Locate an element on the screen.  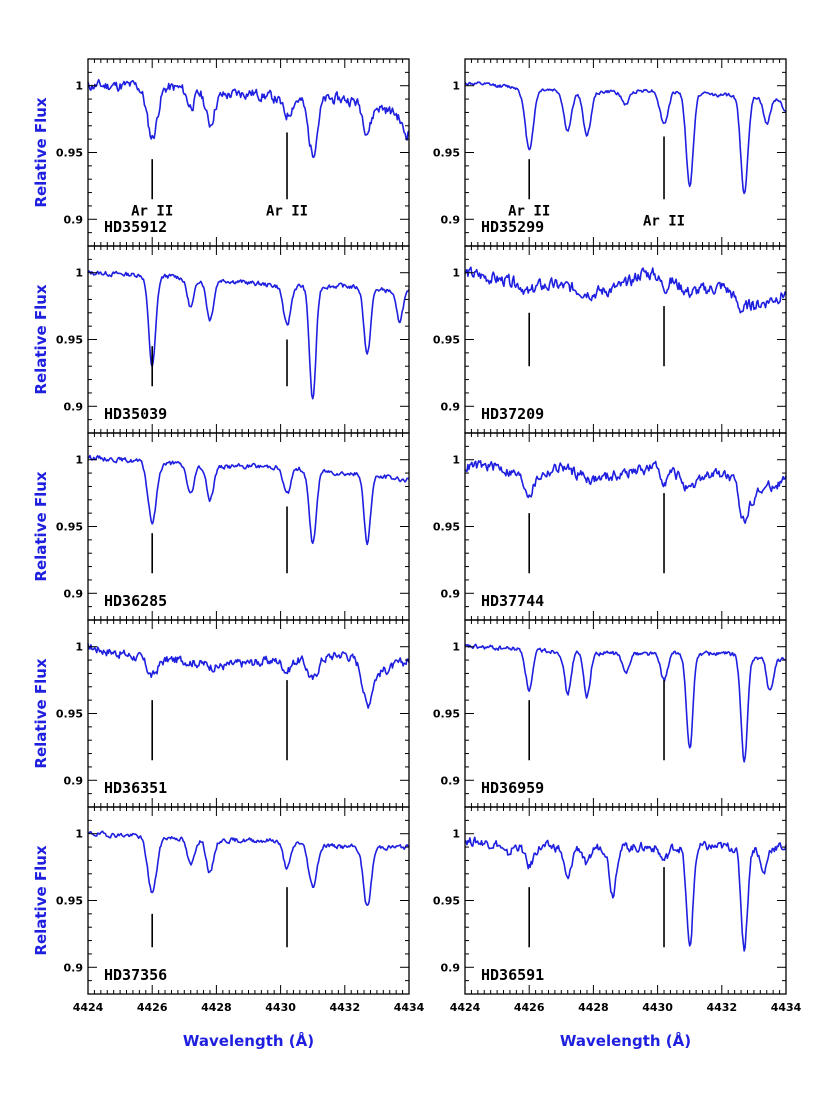
panel-hd37209: 0.9 0.95 1 HD37209 is located at coordinates (610, 339).